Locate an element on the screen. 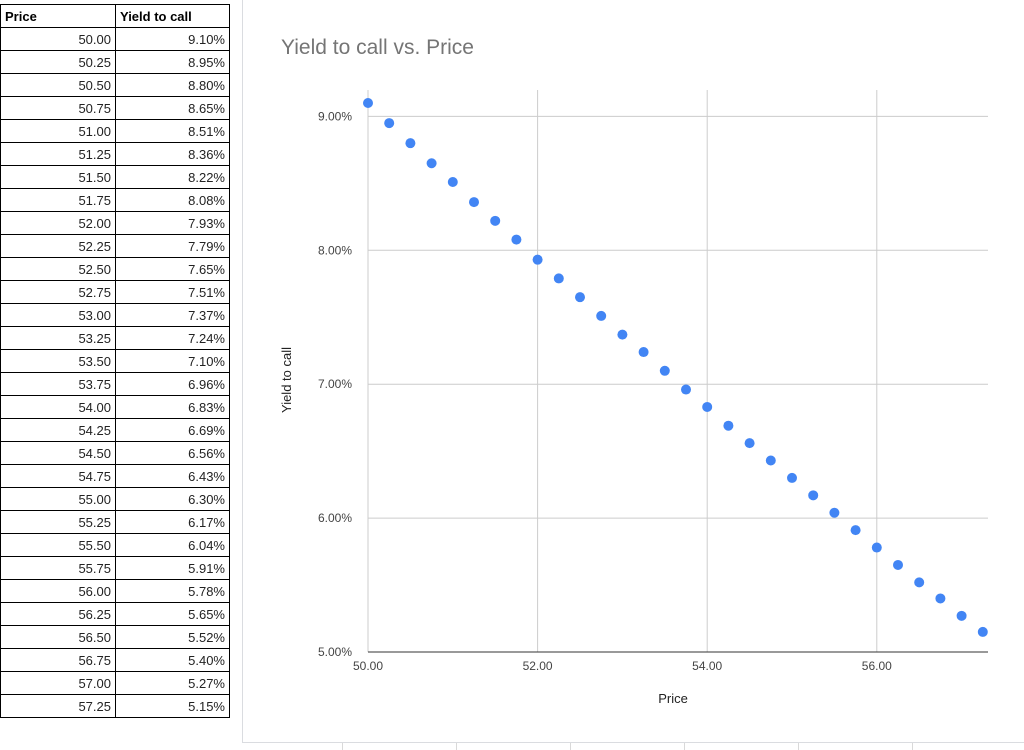 Image resolution: width=1024 pixels, height=750 pixels. cell-price: 56.50 is located at coordinates (58, 637).